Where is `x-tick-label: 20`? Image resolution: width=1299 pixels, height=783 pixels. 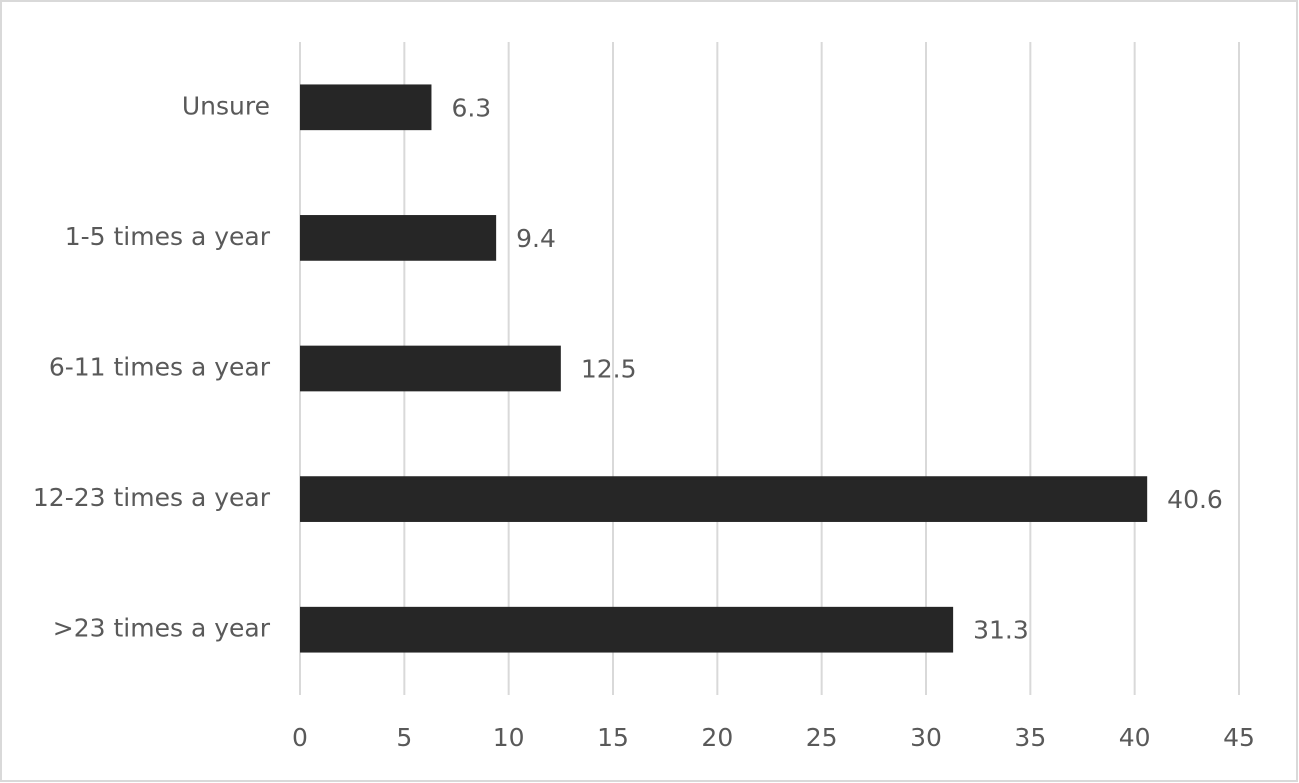
x-tick-label: 20 is located at coordinates (717, 737).